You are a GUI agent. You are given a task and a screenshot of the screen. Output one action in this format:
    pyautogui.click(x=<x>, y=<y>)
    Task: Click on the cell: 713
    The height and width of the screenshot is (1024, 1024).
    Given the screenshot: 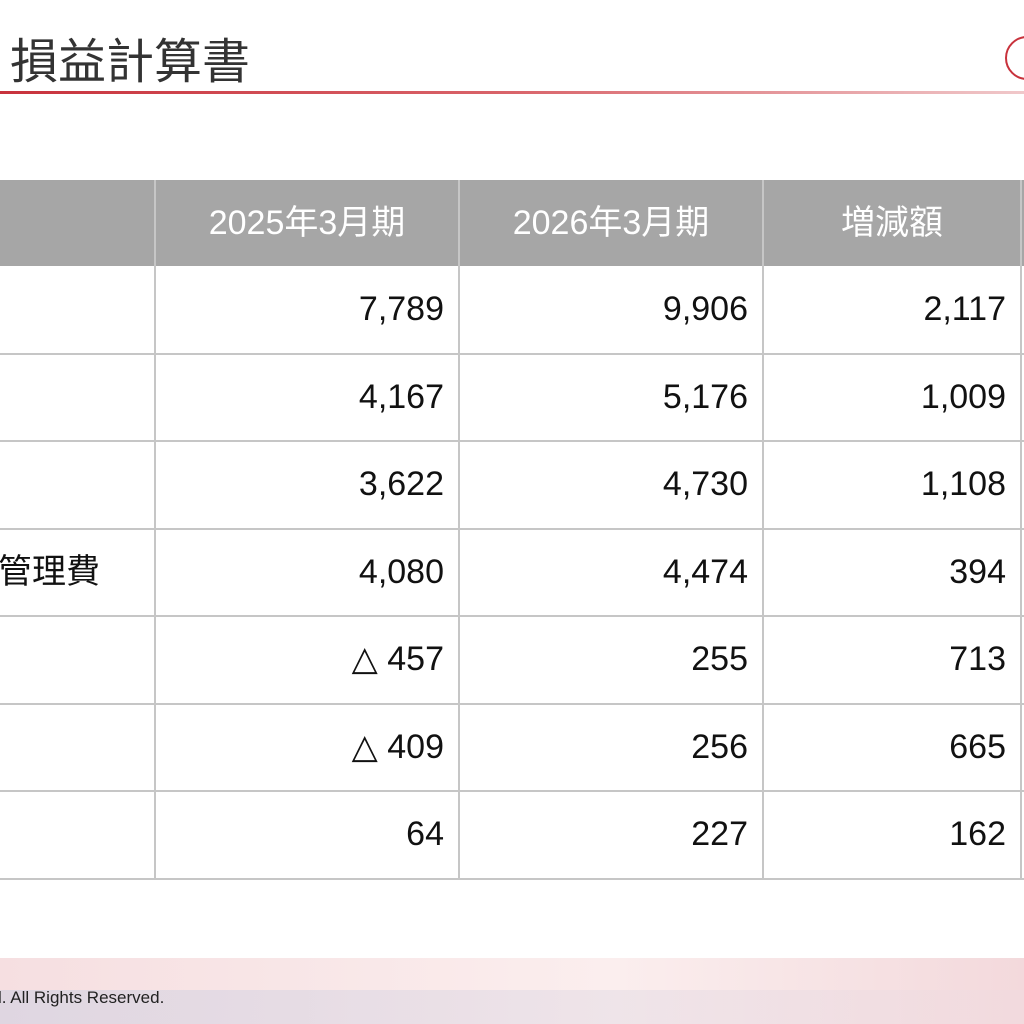 What is the action you would take?
    pyautogui.click(x=977, y=659)
    